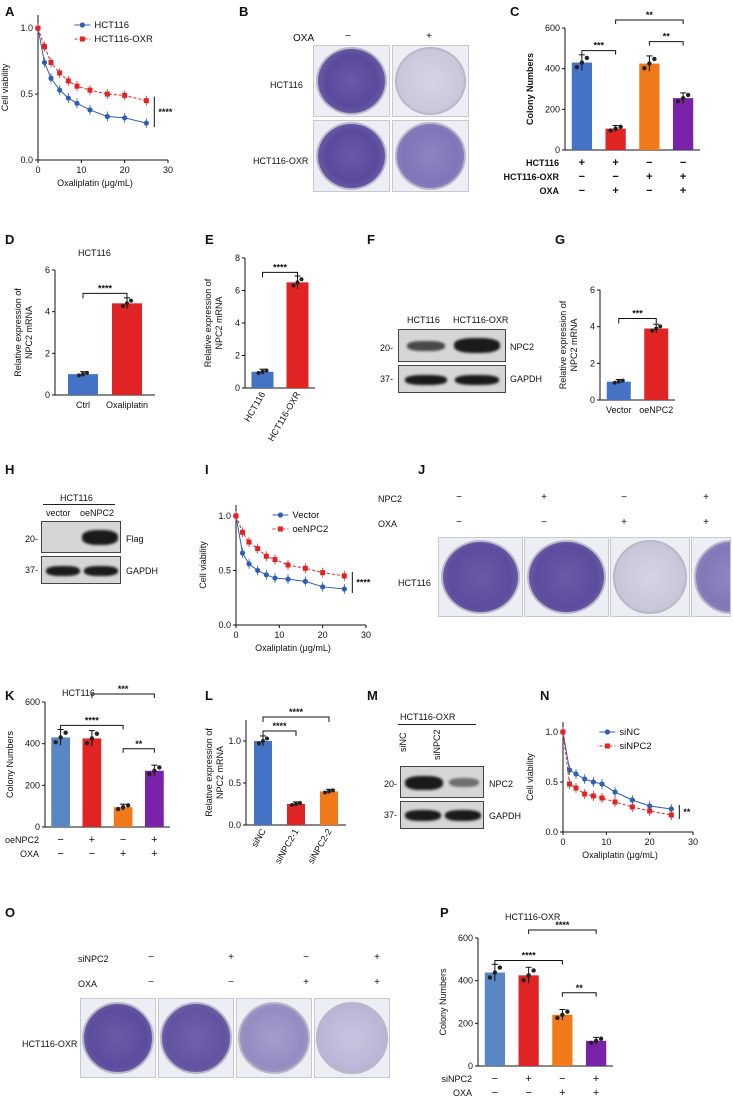  What do you see at coordinates (388, 524) in the screenshot?
I see `panel-j-row-oxa: OXA` at bounding box center [388, 524].